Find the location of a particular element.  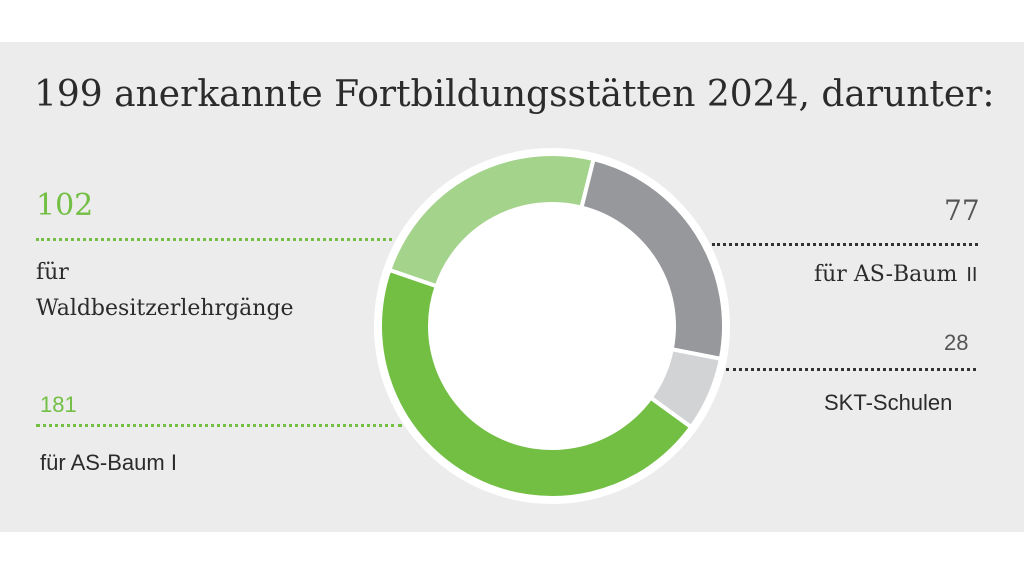

value-as-baum-1: 181 is located at coordinates (58, 404).